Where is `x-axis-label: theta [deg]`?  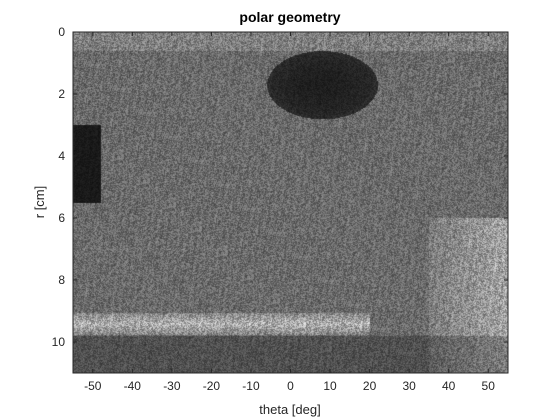 x-axis-label: theta [deg] is located at coordinates (289, 409).